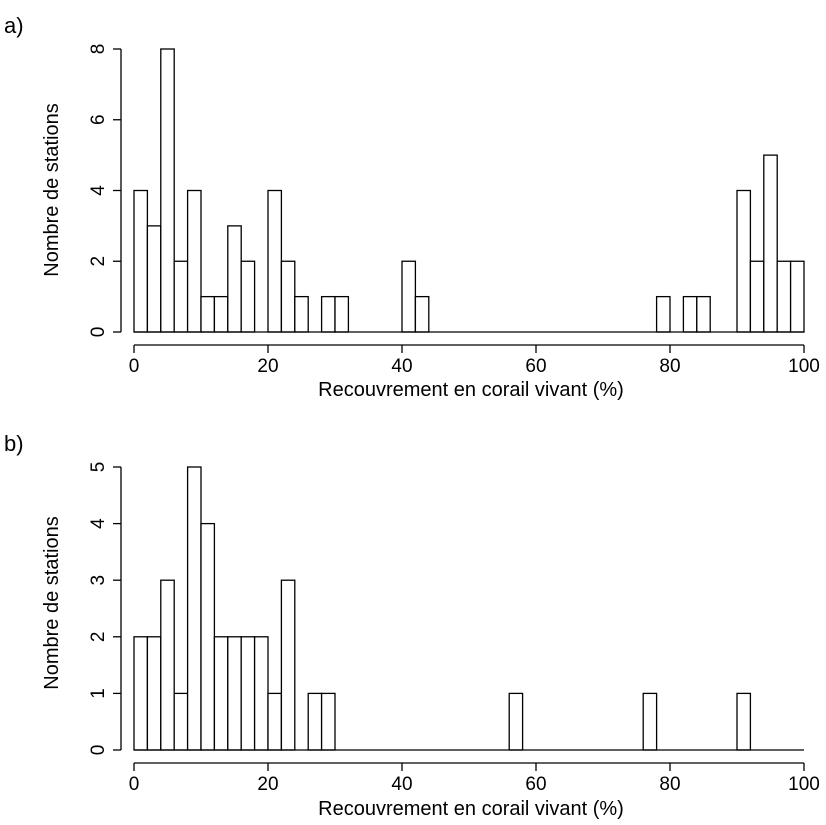 The height and width of the screenshot is (825, 826). Describe the element at coordinates (98, 49) in the screenshot. I see `y-tick-label: 8` at that location.